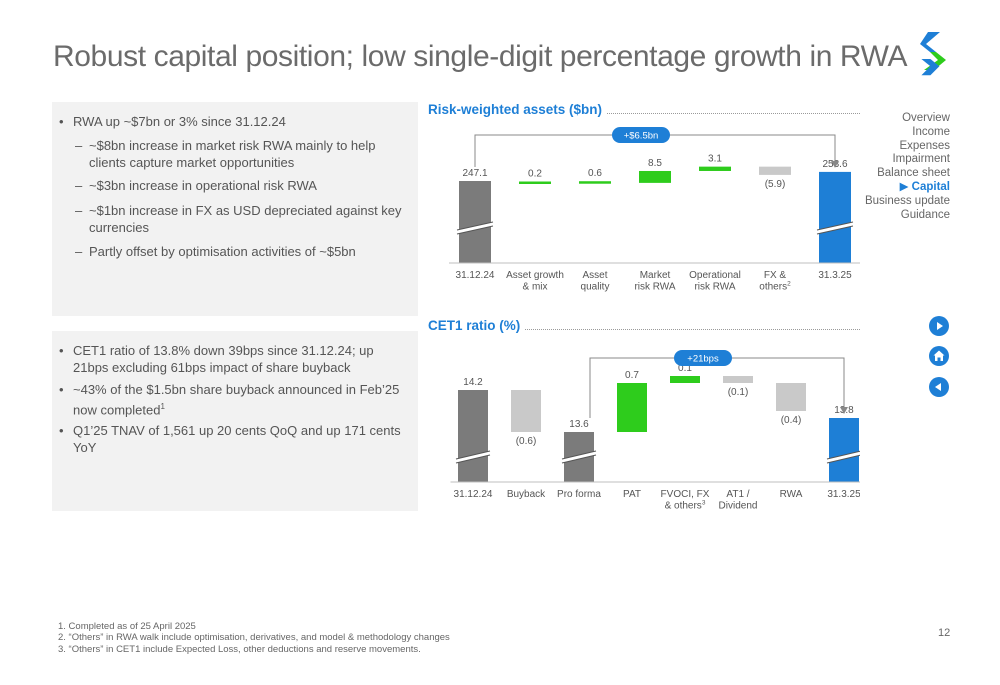  What do you see at coordinates (904, 186) in the screenshot?
I see `play-marker-icon: ▶` at bounding box center [904, 186].